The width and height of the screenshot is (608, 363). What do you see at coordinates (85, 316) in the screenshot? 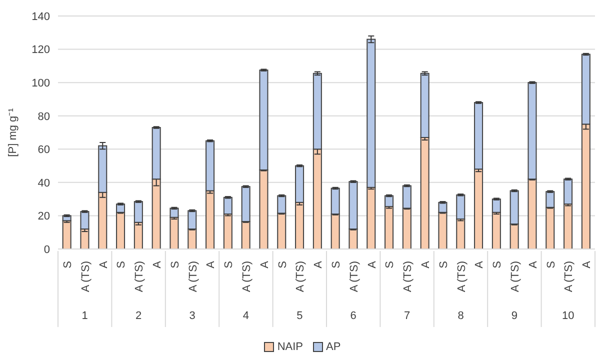
I see `text: 1` at bounding box center [85, 316].